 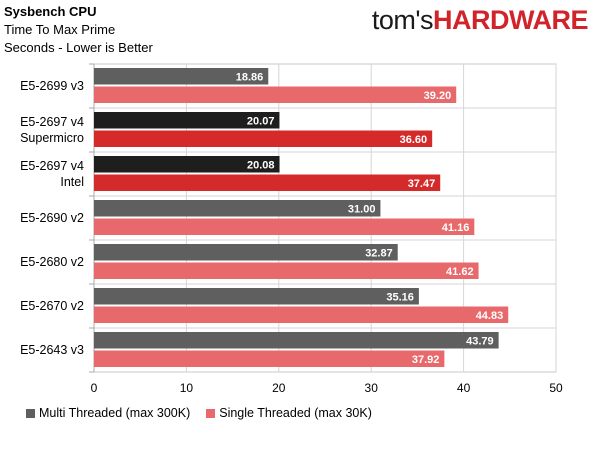 I want to click on legend-label-single: Single Threaded (max 30K), so click(x=295, y=413).